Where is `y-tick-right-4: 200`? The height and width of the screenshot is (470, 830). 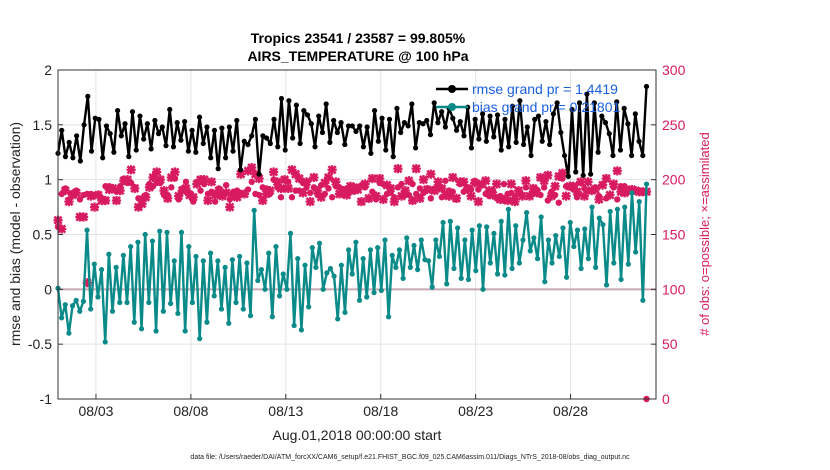
y-tick-right-4: 200 is located at coordinates (674, 180).